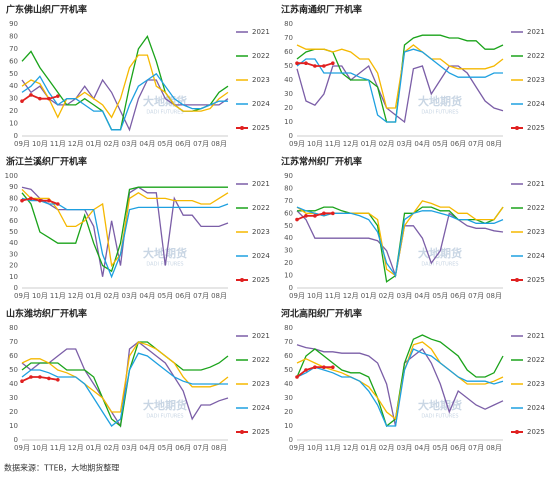 The width and height of the screenshot is (550, 480). What do you see at coordinates (261, 432) in the screenshot?
I see `legend-label: 2025` at bounding box center [261, 432].